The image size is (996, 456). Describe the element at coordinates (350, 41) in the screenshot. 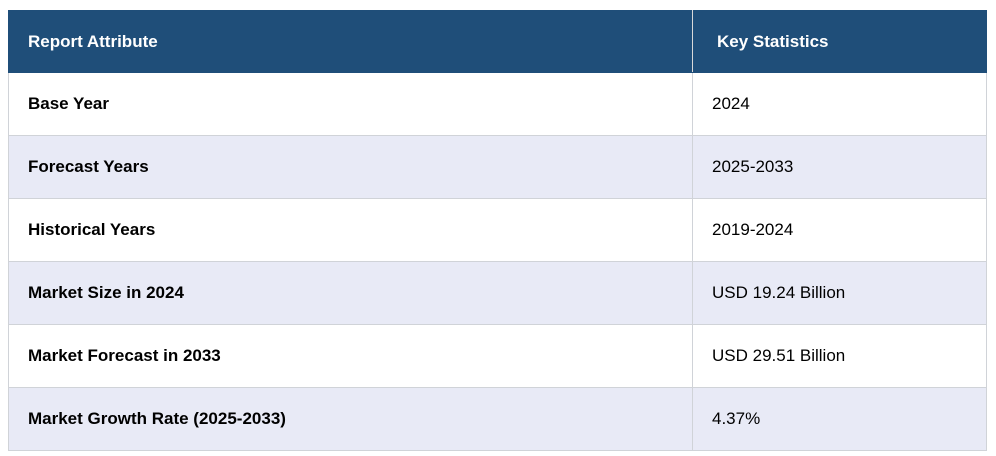

I see `header-report-attribute: Report Attribute` at that location.